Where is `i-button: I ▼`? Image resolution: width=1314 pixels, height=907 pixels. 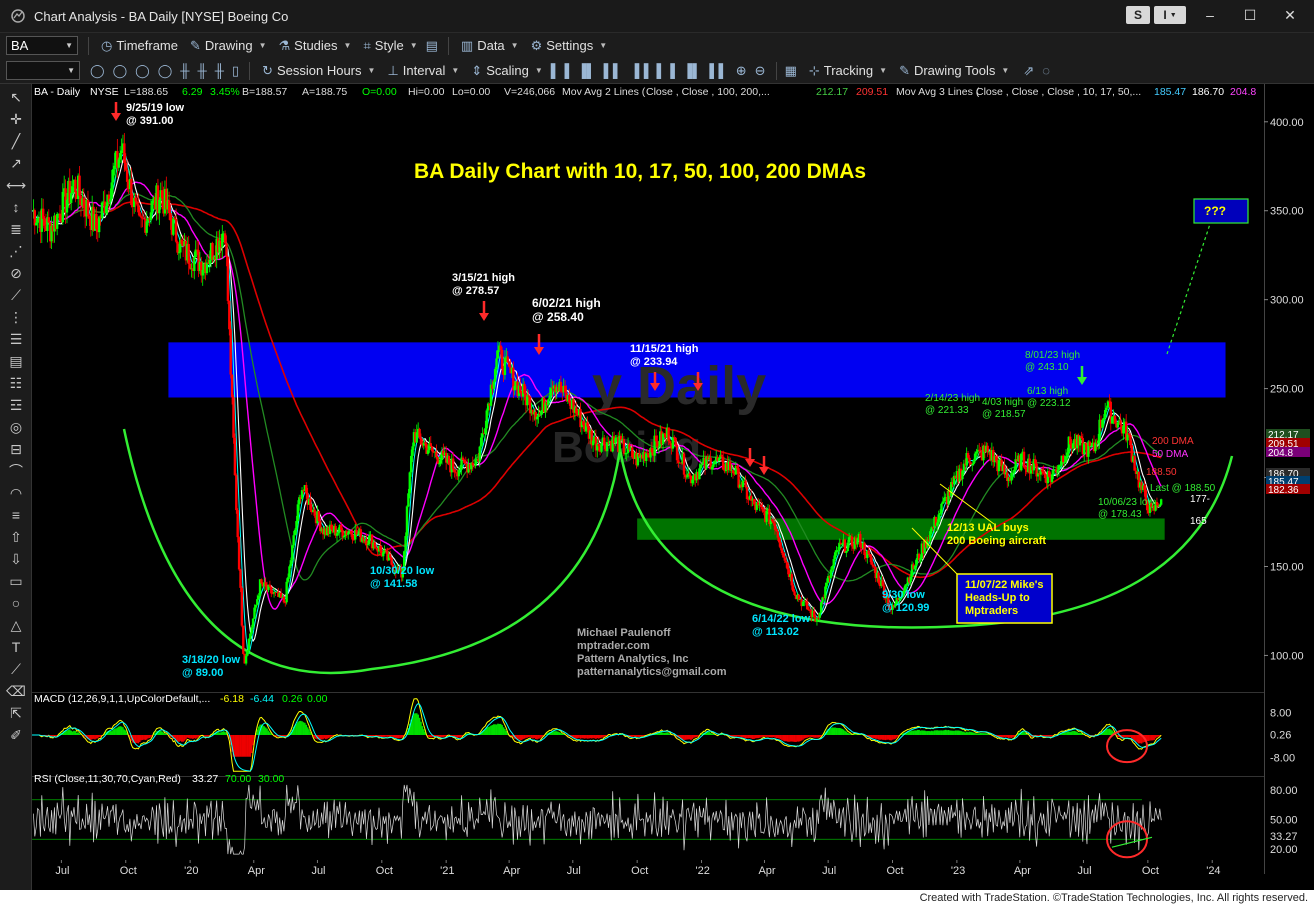
i-button: I ▼ is located at coordinates (1170, 15).